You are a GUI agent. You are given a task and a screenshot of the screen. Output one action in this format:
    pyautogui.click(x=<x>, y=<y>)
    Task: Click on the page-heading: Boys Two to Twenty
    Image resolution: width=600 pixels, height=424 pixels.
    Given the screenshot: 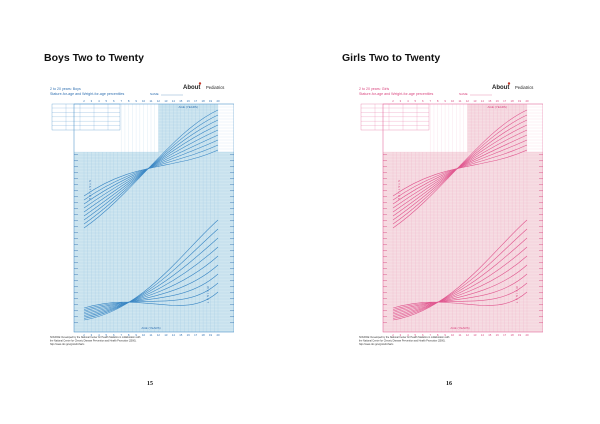 What is the action you would take?
    pyautogui.click(x=94, y=58)
    